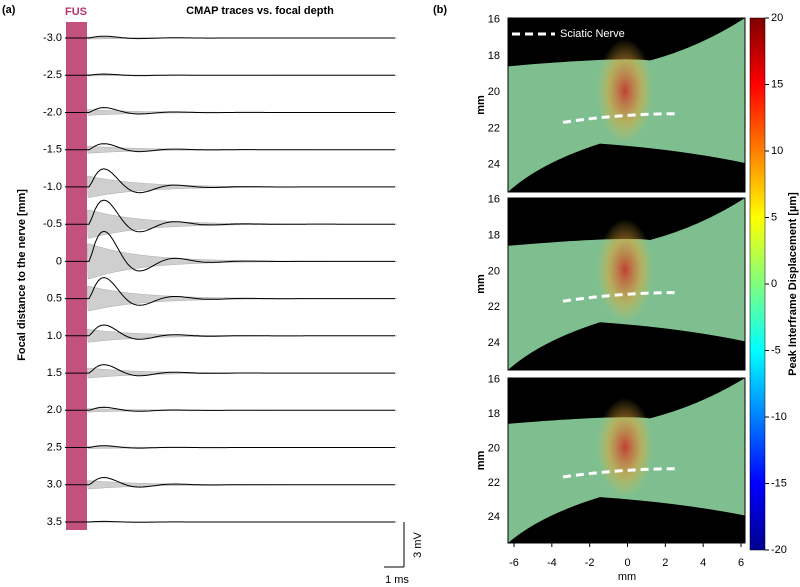  I want to click on stimulus-band, so click(76, 276).